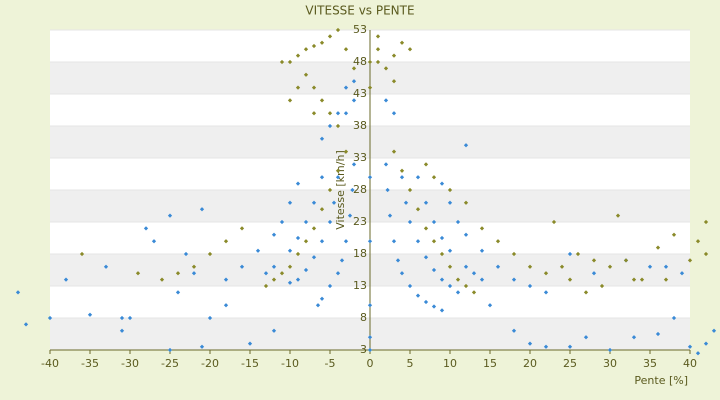 The image size is (720, 400). What do you see at coordinates (50, 363) in the screenshot?
I see `x-tick-label: -40` at bounding box center [50, 363].